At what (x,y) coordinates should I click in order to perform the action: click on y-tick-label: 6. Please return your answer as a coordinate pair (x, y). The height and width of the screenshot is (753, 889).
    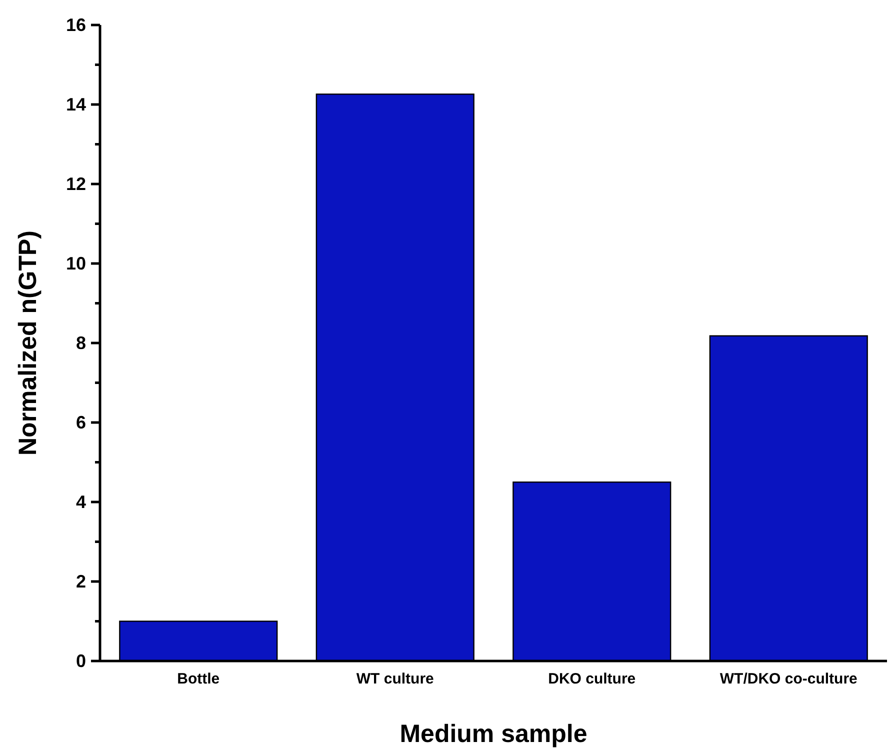
    Looking at the image, I should click on (81, 422).